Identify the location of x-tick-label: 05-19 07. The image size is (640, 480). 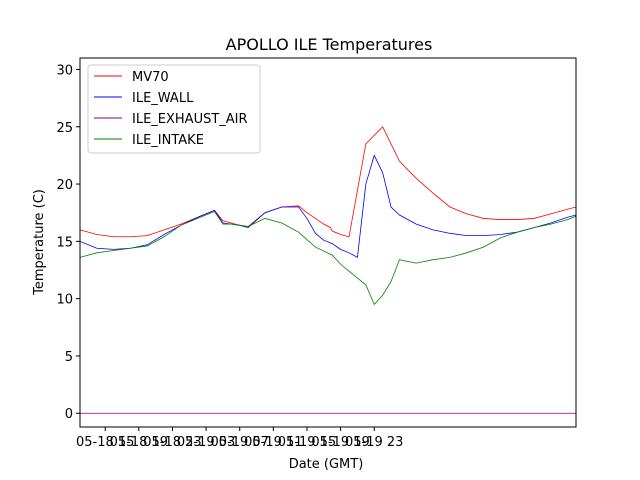
(240, 442).